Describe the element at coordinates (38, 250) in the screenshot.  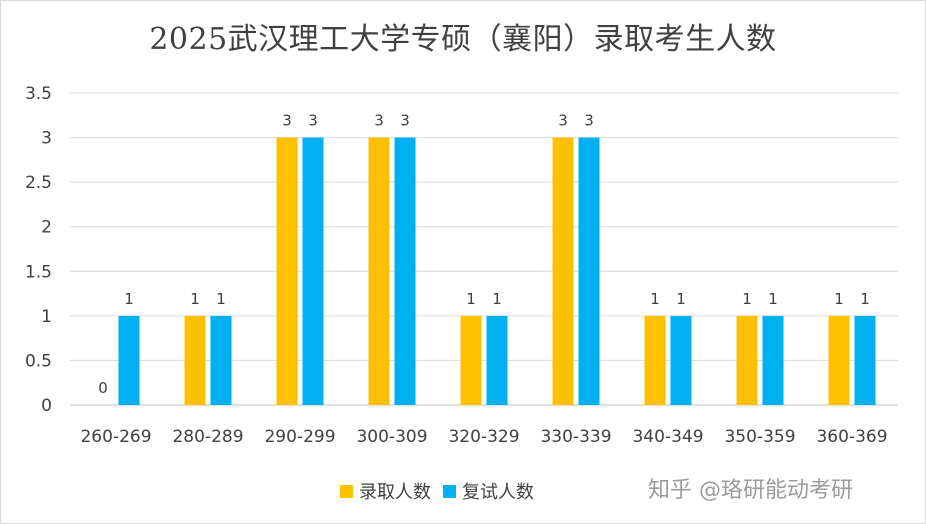
I see `y-axis-ticks: 0 0.5 1 1.5 2 2.5 3 3.5` at that location.